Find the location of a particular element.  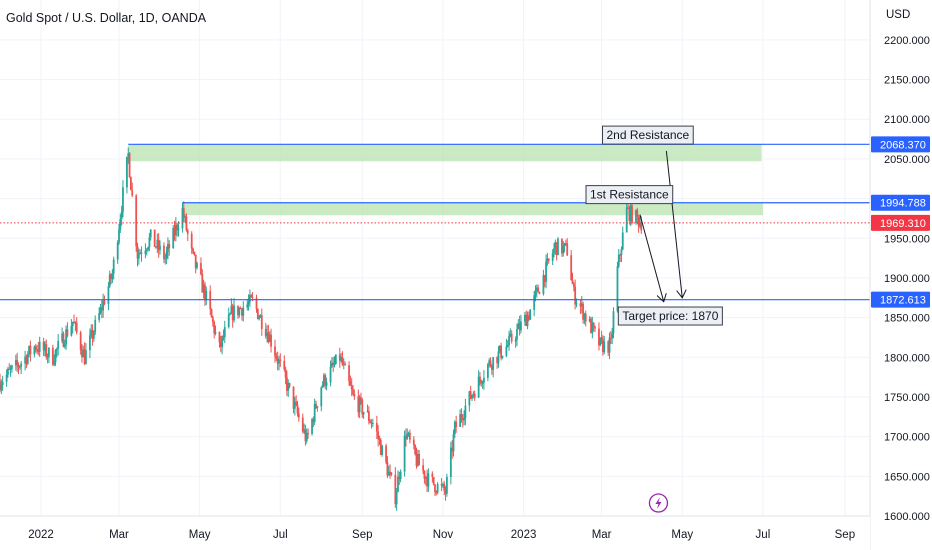

annotation-box is located at coordinates (629, 195).